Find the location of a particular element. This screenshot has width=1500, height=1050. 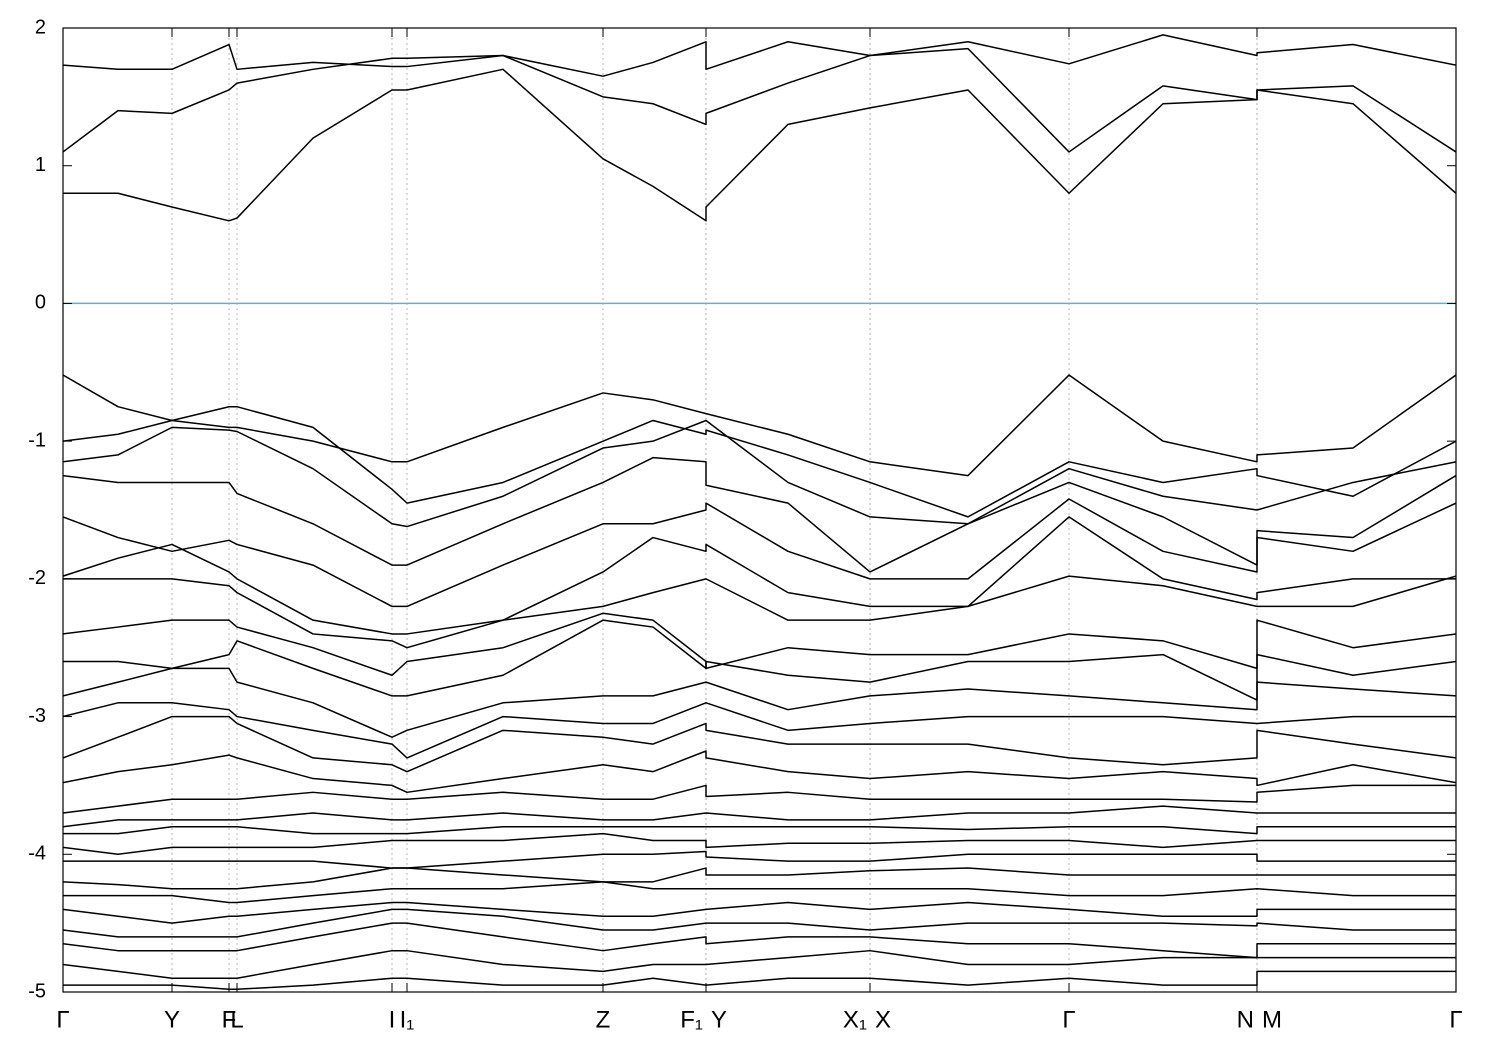

y-tick-label: -4 is located at coordinates (37, 854).